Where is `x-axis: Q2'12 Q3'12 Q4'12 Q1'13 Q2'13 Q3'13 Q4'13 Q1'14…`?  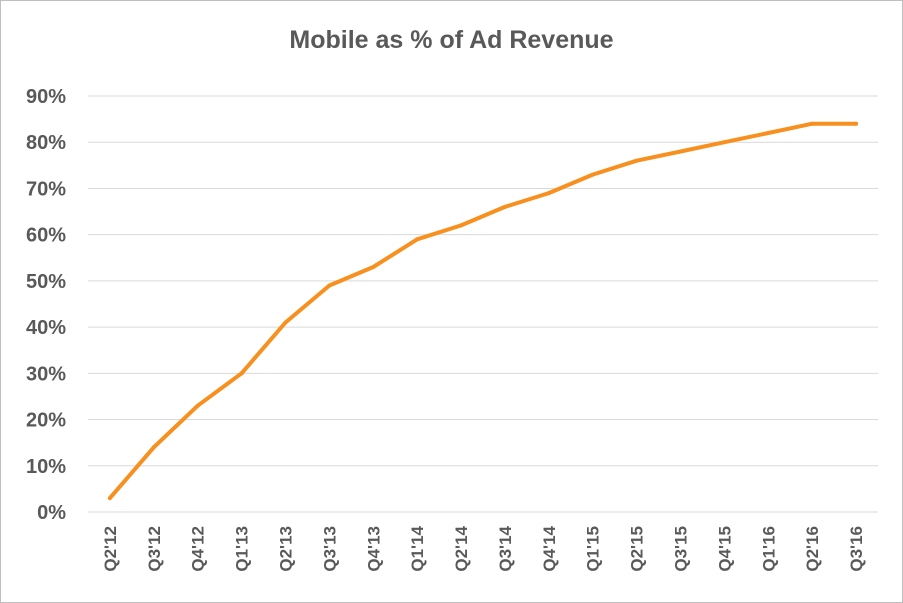 x-axis: Q2'12 Q3'12 Q4'12 Q1'13 Q2'13 Q3'13 Q4'13 Q1'14… is located at coordinates (483, 548).